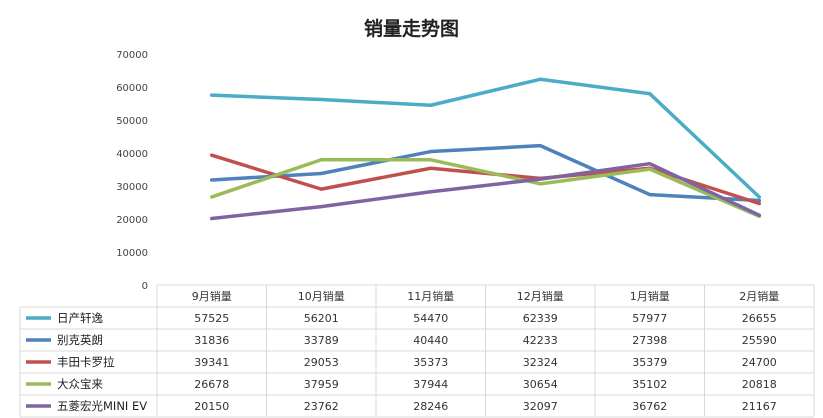 The image size is (823, 418). What do you see at coordinates (759, 340) in the screenshot?
I see `data-cell: 25590` at bounding box center [759, 340].